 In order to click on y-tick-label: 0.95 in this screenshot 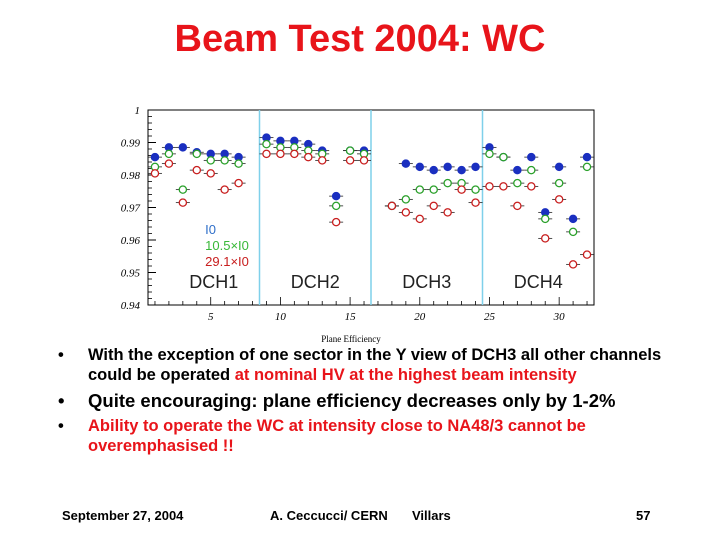, I will do `click(131, 274)`.